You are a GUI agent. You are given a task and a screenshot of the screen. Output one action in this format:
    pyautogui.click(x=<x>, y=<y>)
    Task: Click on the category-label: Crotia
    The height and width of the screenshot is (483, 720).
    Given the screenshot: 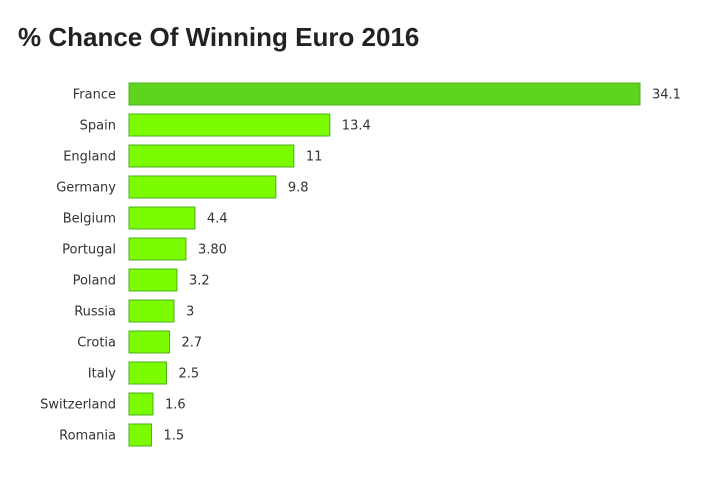 What is the action you would take?
    pyautogui.click(x=96, y=343)
    